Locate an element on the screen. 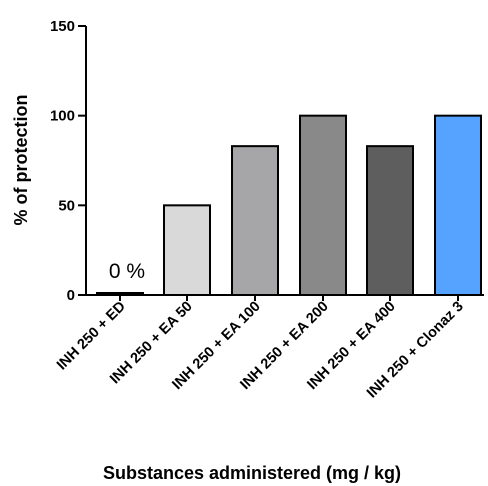 Image resolution: width=488 pixels, height=486 pixels. y-ticks: 0 50 100 150 is located at coordinates (68, 161).